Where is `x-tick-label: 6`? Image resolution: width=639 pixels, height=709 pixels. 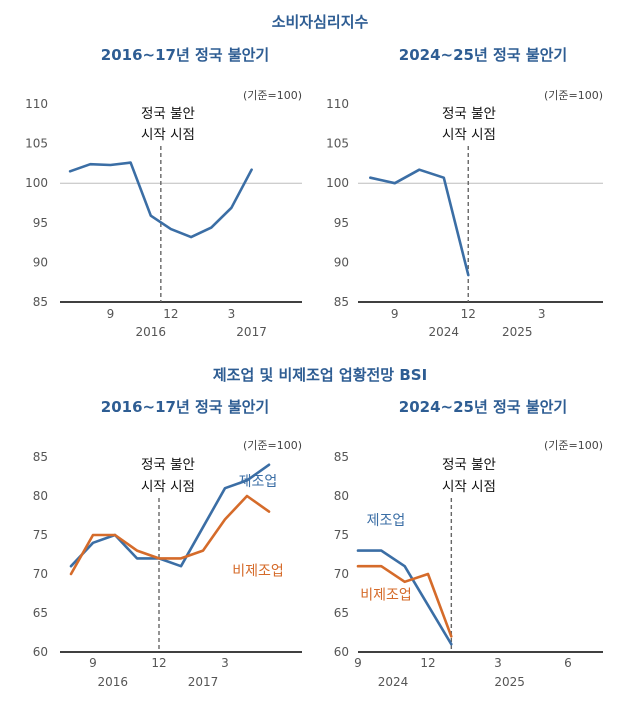
x-tick-label: 6 is located at coordinates (568, 663).